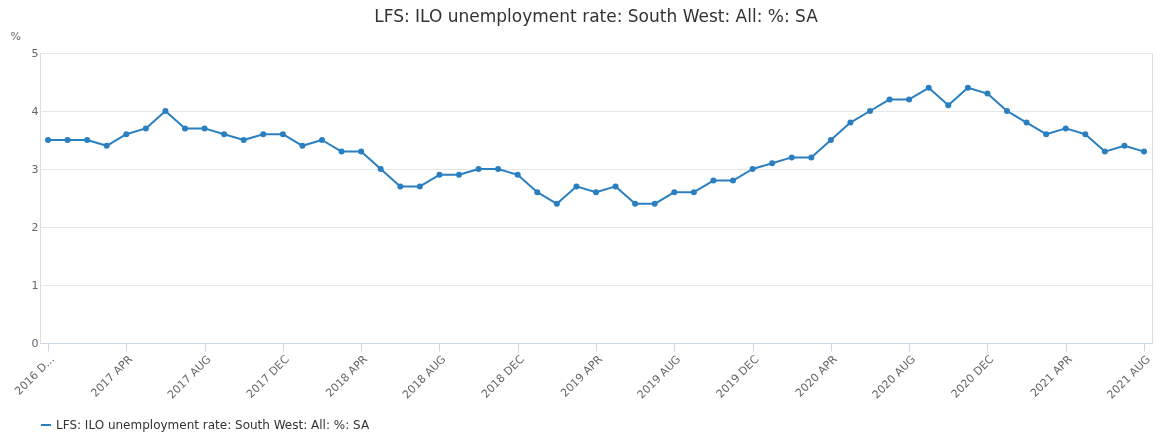  I want to click on y-tick-label: 3, so click(35, 169).